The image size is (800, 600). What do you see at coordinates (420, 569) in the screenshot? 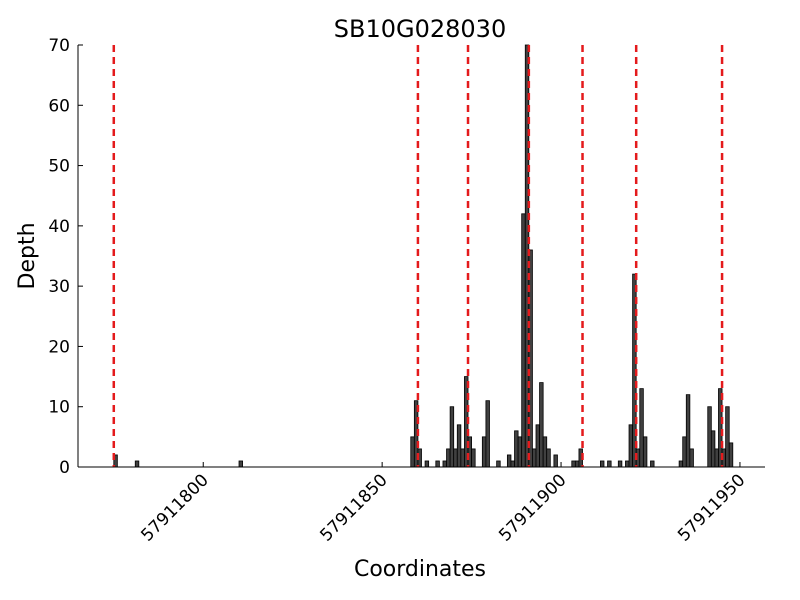
I see `x-axis-label: Coordinates` at bounding box center [420, 569].